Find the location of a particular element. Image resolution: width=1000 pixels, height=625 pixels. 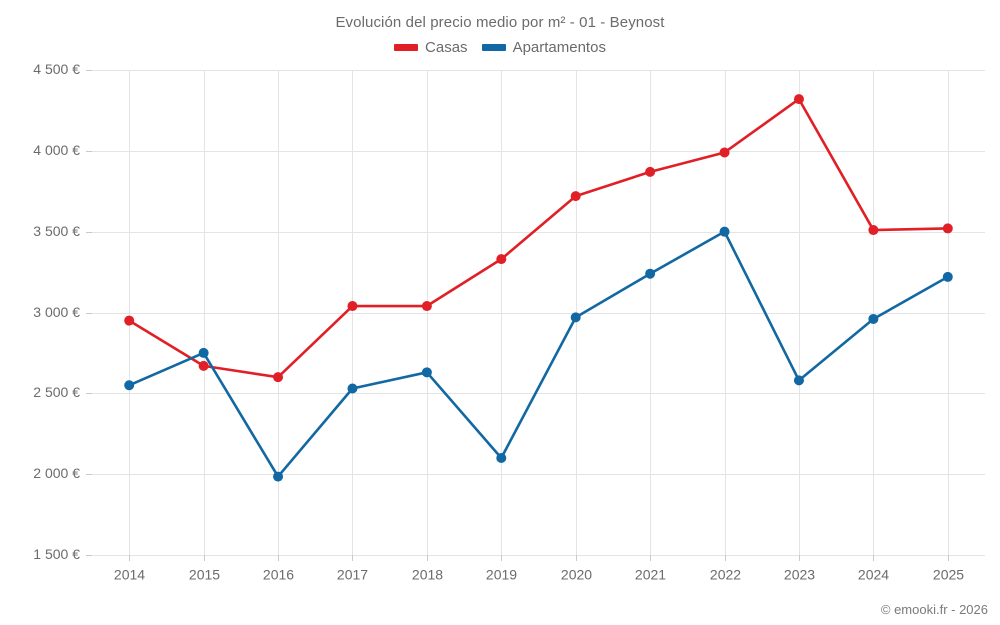

y-axis-tick-label: 2 000 € is located at coordinates (56, 473).